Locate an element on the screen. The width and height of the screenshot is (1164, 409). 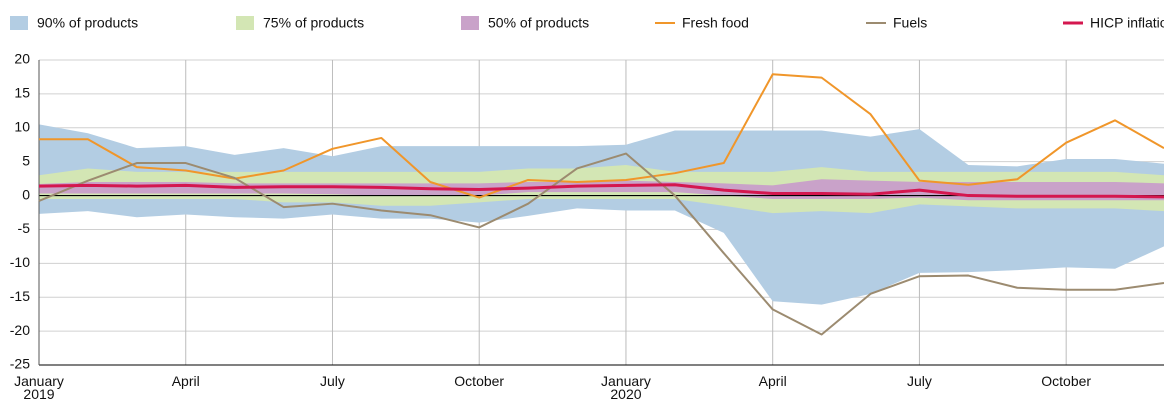
y-tick-label: 10 is located at coordinates (22, 126).